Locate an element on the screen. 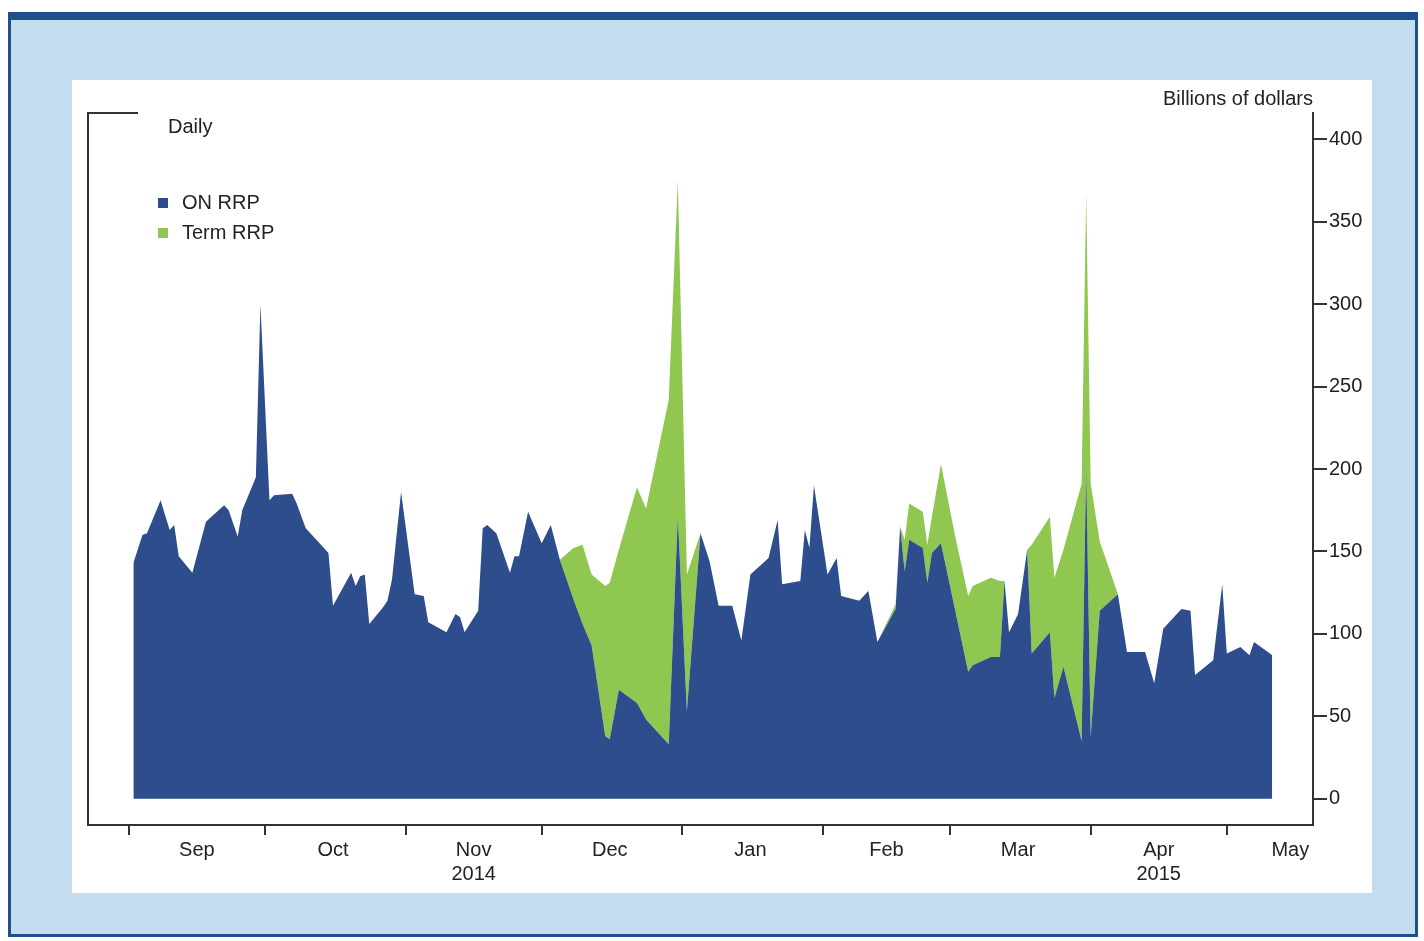 The width and height of the screenshot is (1424, 941). y-tick-label: 350 is located at coordinates (1346, 220).